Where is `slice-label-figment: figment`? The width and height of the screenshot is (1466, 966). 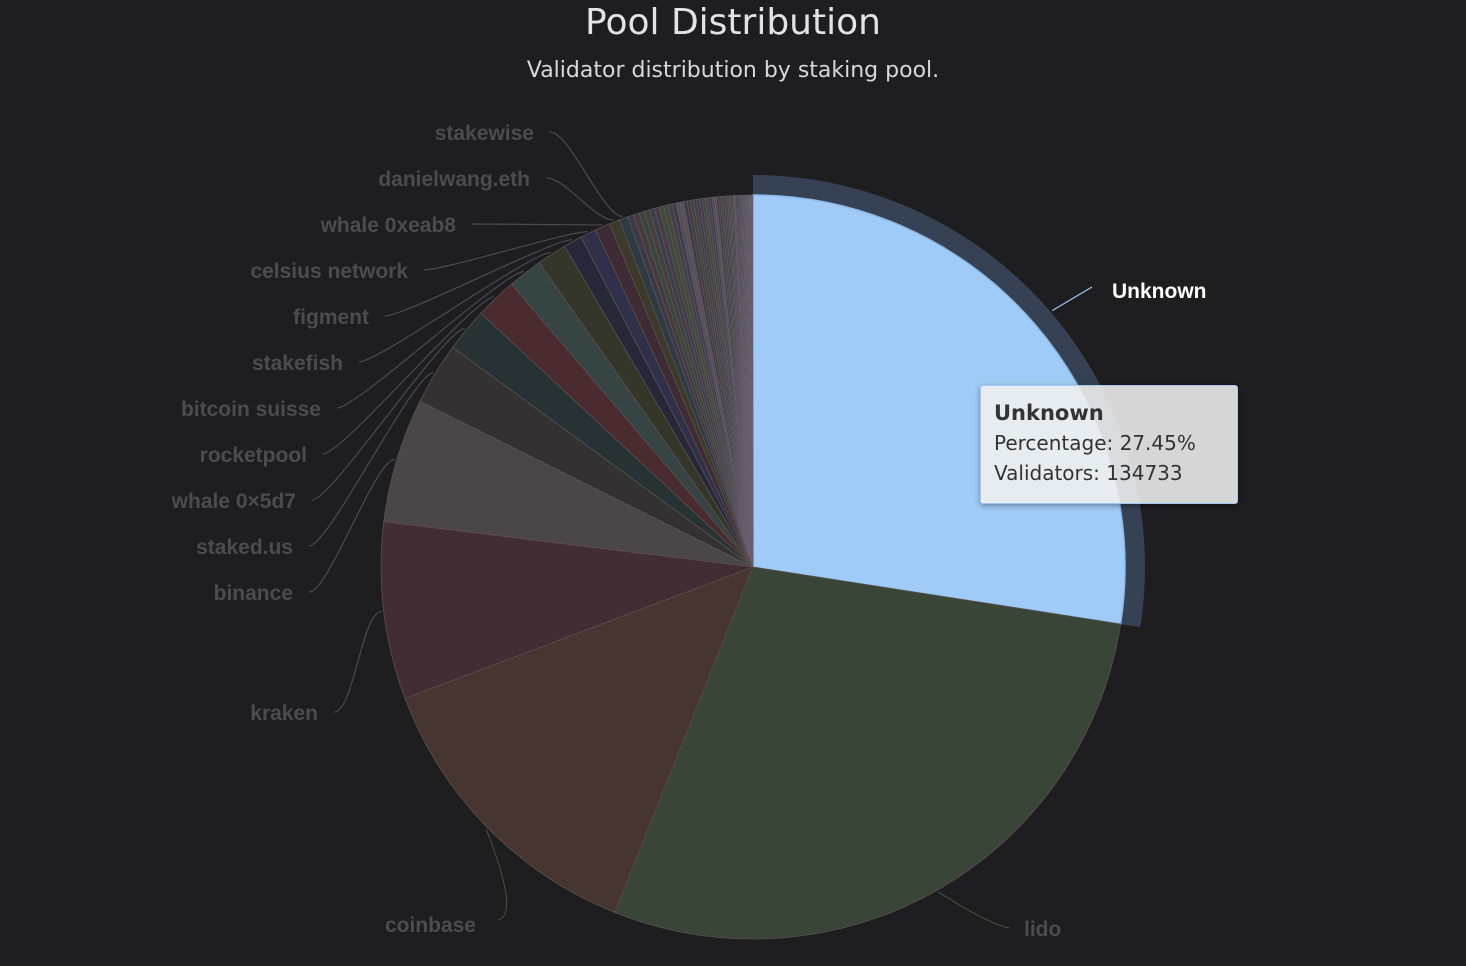 slice-label-figment: figment is located at coordinates (331, 317).